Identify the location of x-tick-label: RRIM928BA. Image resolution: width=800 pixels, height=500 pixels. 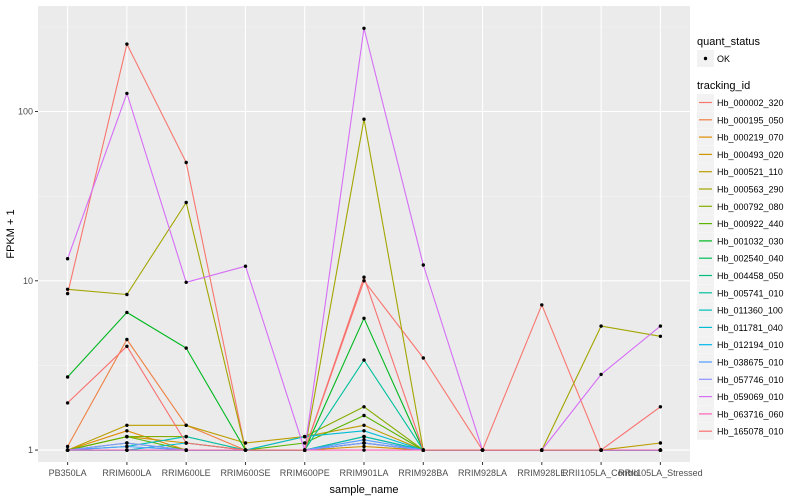
(423, 473).